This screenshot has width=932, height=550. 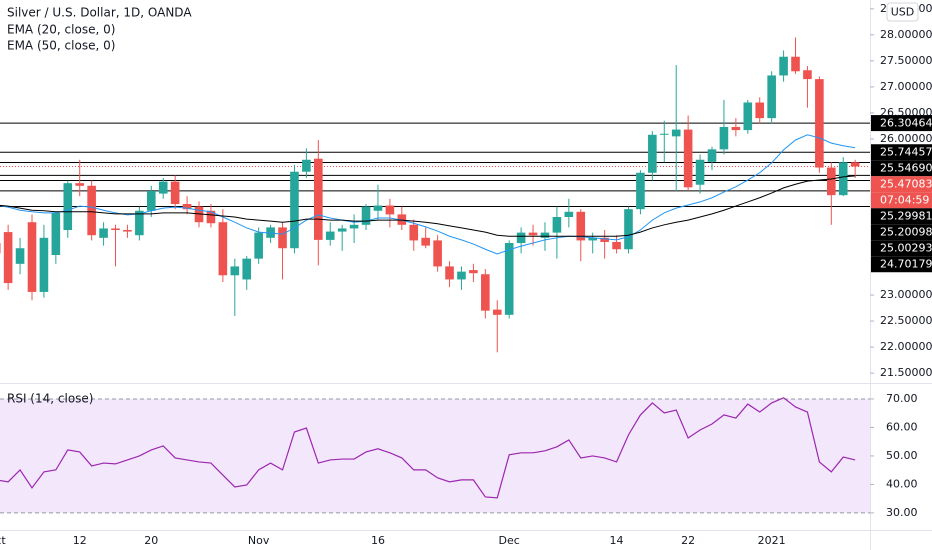 What do you see at coordinates (906, 86) in the screenshot?
I see `y-tick-label: 27.00000` at bounding box center [906, 86].